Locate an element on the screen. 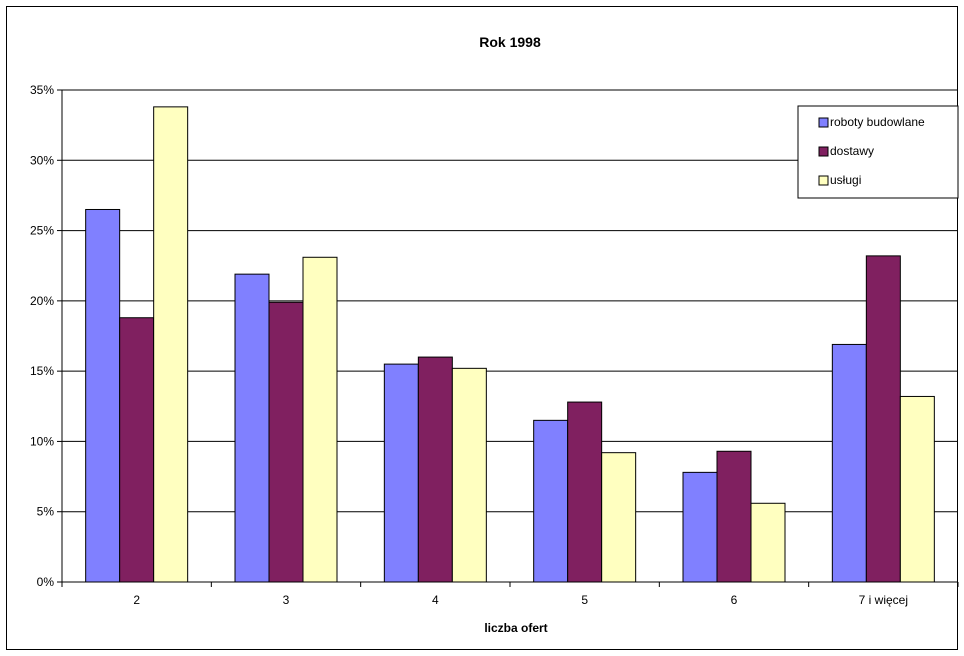 Image resolution: width=964 pixels, height=656 pixels. legend: roboty budowlane dostawy usługi is located at coordinates (878, 152).